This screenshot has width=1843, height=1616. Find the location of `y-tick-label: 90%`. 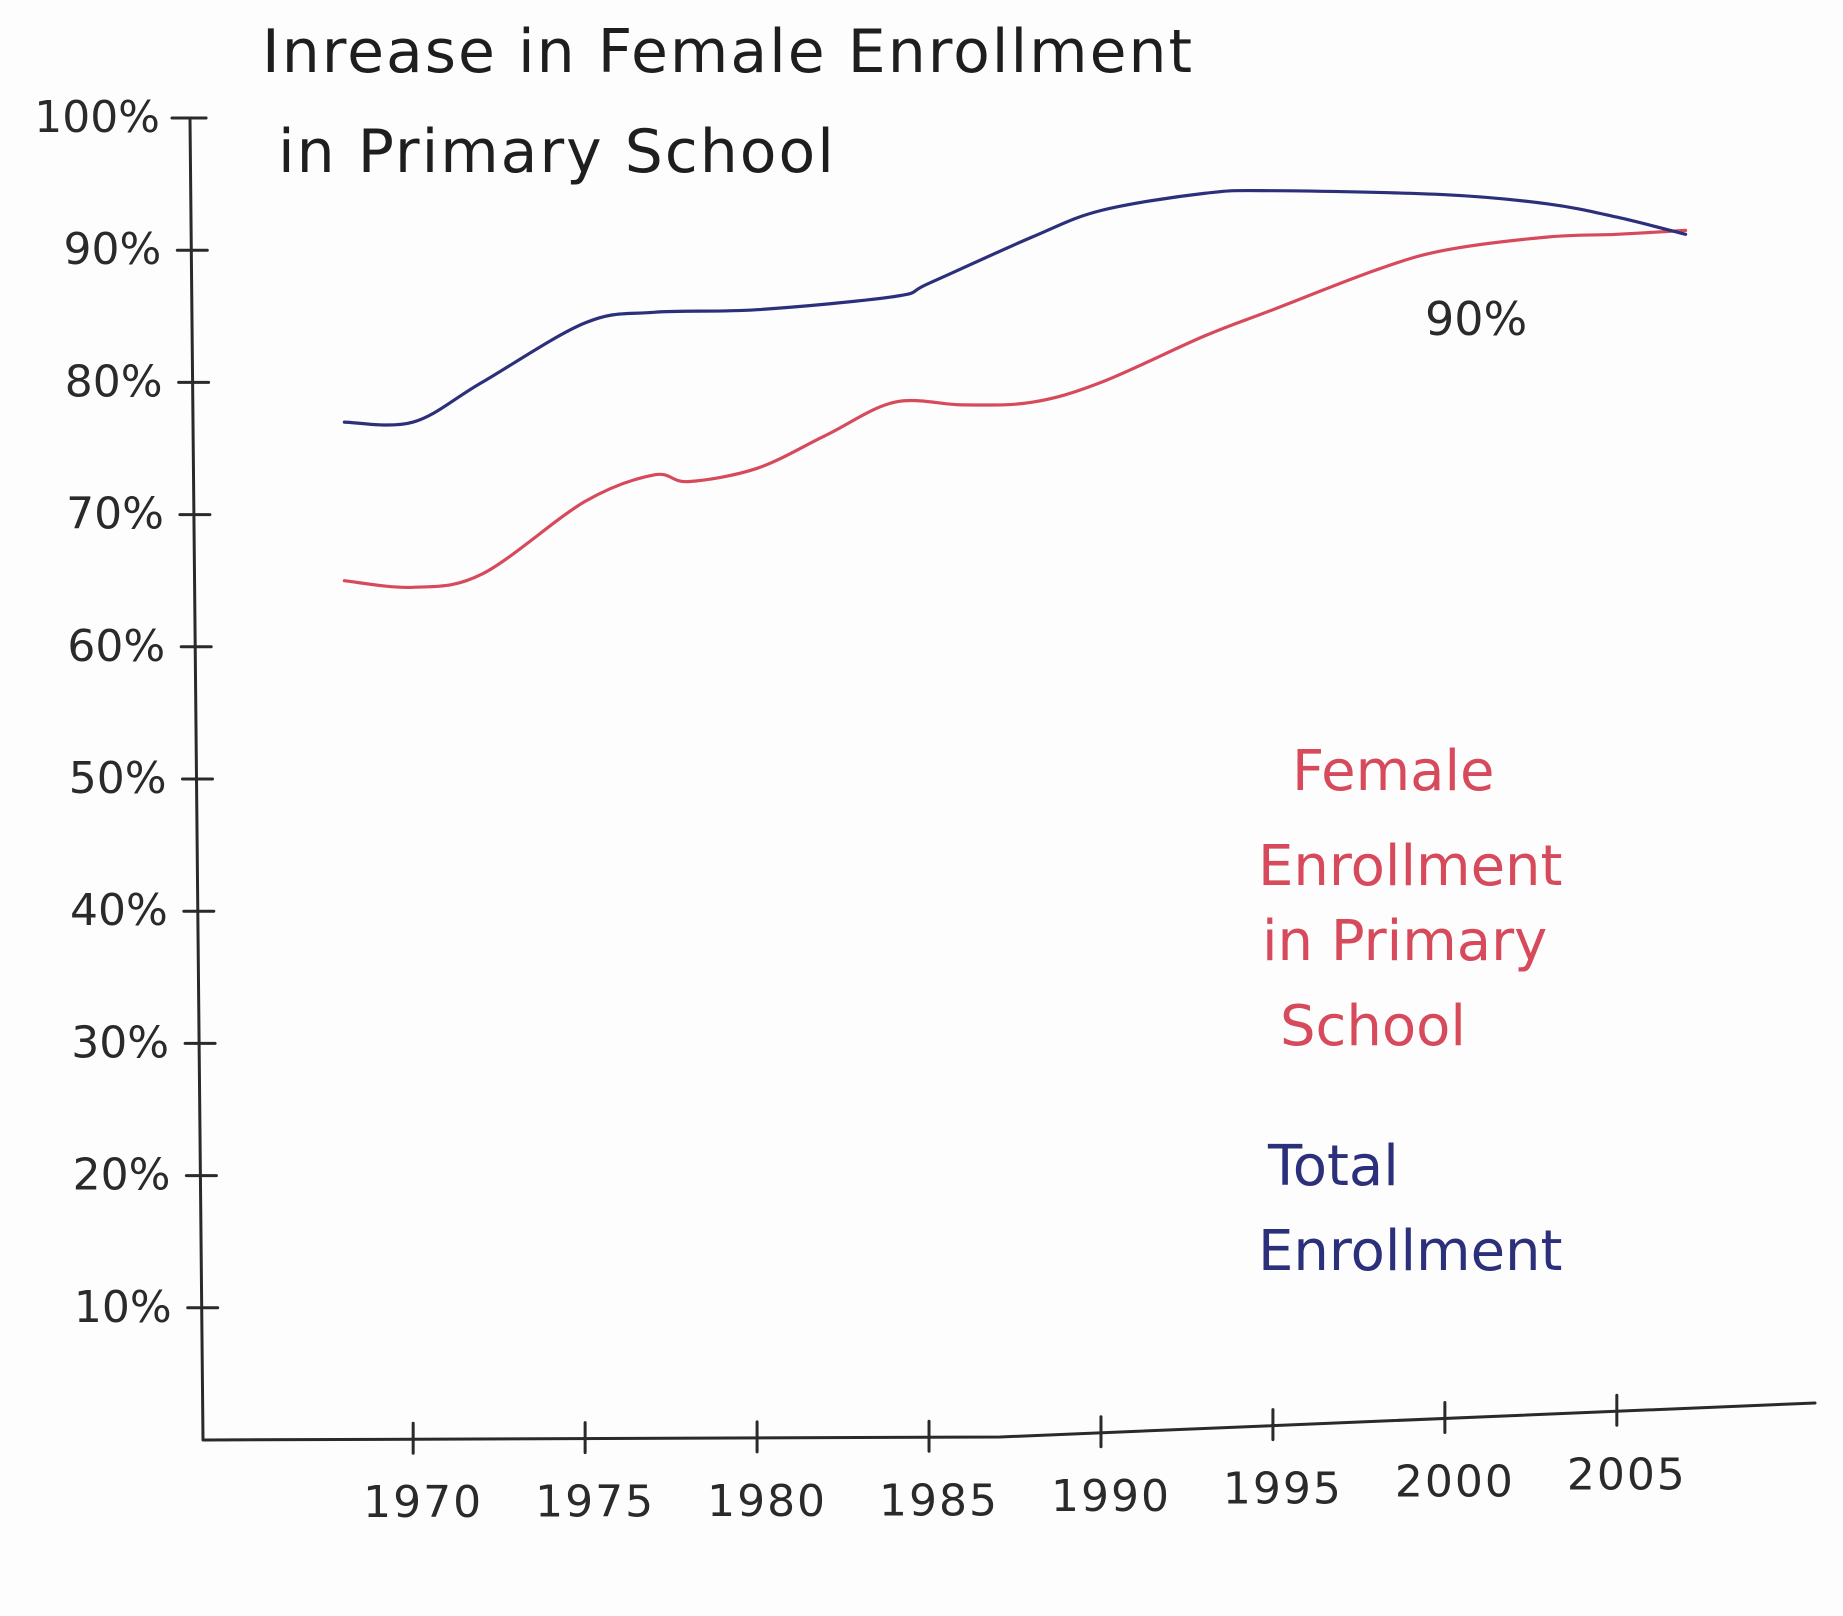

y-tick-label: 90% is located at coordinates (113, 249).